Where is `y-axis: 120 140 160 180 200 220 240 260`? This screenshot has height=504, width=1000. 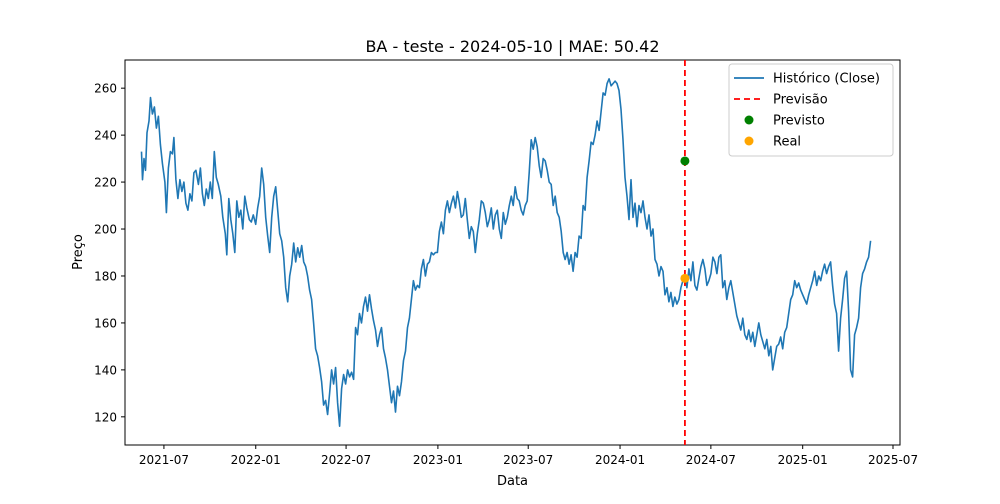
y-axis: 120 140 160 180 200 220 240 260 is located at coordinates (109, 253).